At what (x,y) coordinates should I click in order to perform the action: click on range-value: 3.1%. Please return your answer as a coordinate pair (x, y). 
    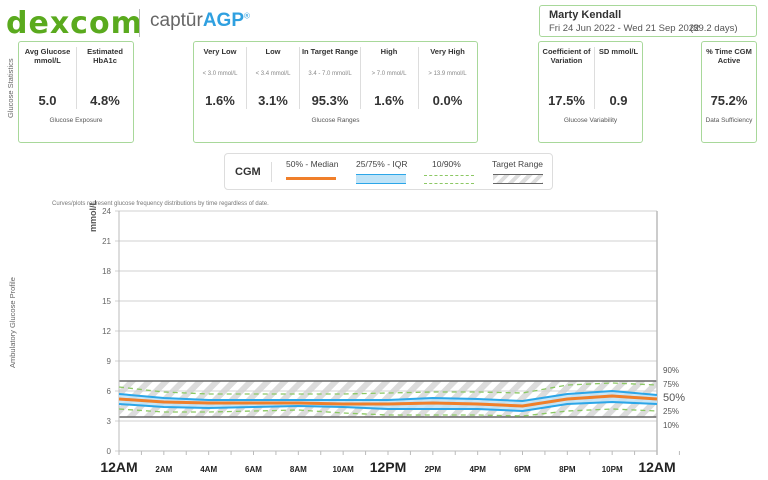
    Looking at the image, I should click on (273, 100).